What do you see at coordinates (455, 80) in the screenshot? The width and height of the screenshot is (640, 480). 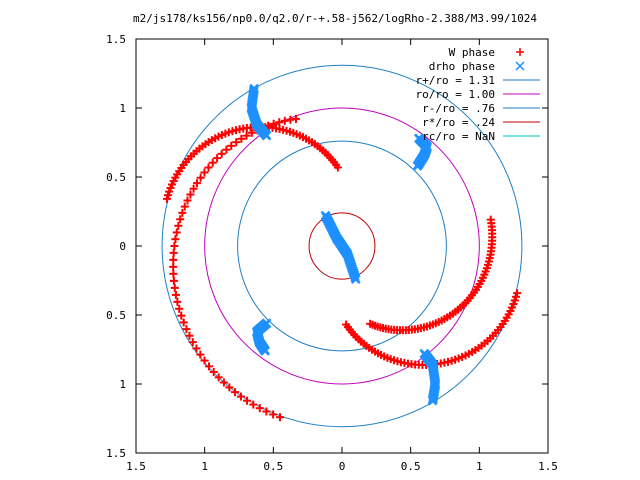 I see `legend-label: r+/ro = 1.31` at bounding box center [455, 80].